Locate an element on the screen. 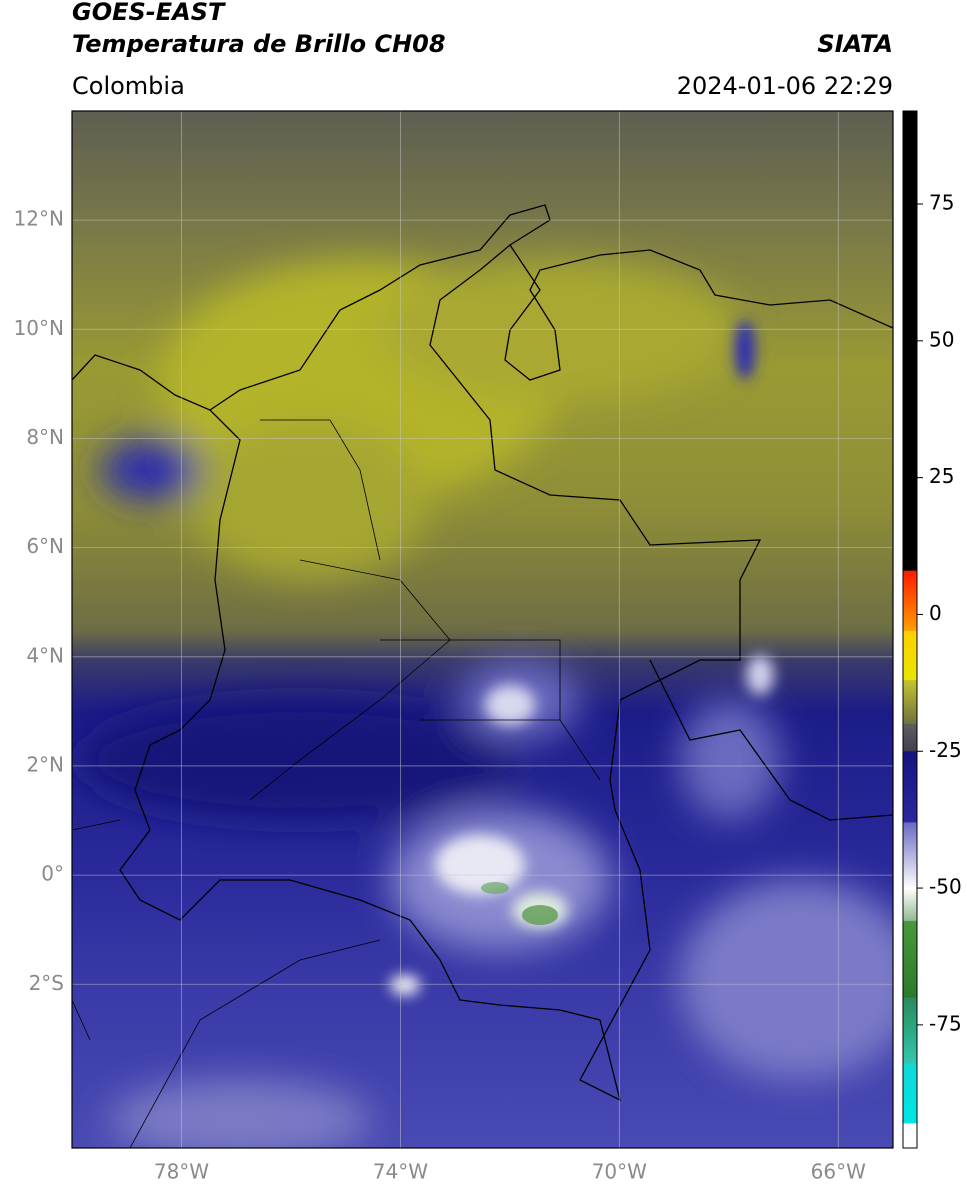 Image resolution: width=966 pixels, height=1194 pixels. datetime: 2024-01-06 22:29 is located at coordinates (785, 86).